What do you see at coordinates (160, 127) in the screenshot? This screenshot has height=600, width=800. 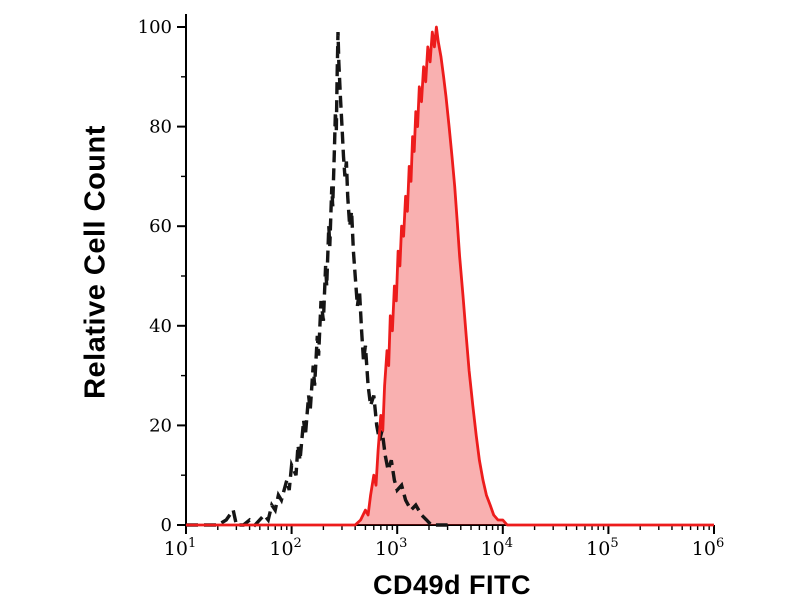 I see `y-tick-label: 80` at bounding box center [160, 127].